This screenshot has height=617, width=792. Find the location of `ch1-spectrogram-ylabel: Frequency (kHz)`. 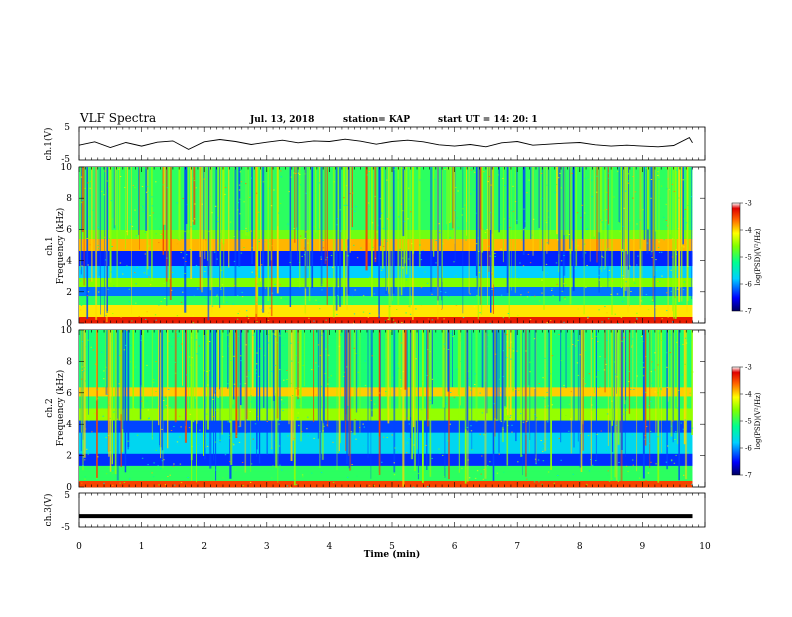

ch1-spectrogram-ylabel: Frequency (kHz) is located at coordinates (60, 246).